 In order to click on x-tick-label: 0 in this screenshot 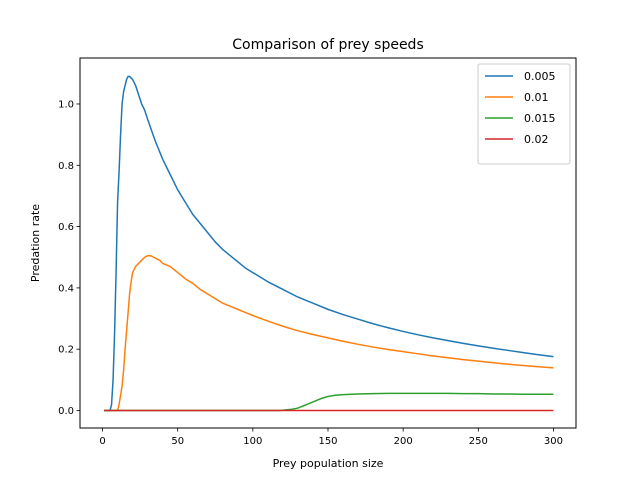, I will do `click(102, 441)`.